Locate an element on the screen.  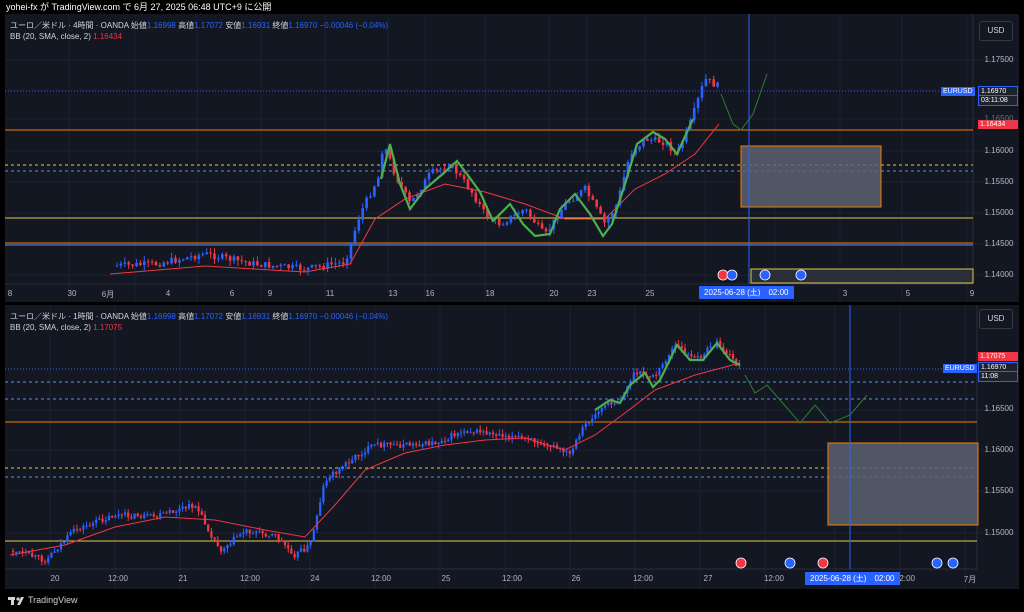
low-label: 安値 is located at coordinates (233, 316).